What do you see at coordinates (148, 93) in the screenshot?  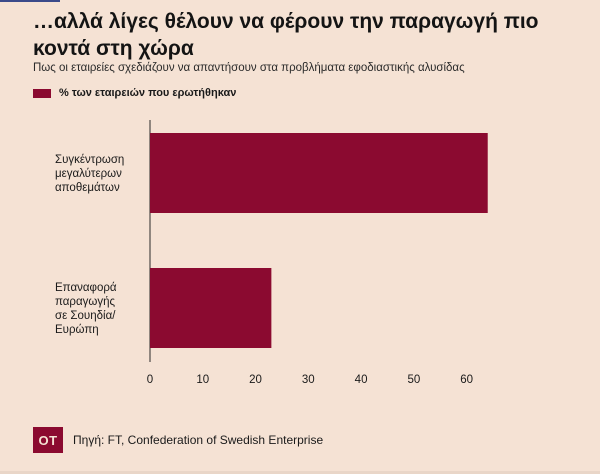 I see `legend-label: % των εταιρειών που ερωτήθηκαν` at bounding box center [148, 93].